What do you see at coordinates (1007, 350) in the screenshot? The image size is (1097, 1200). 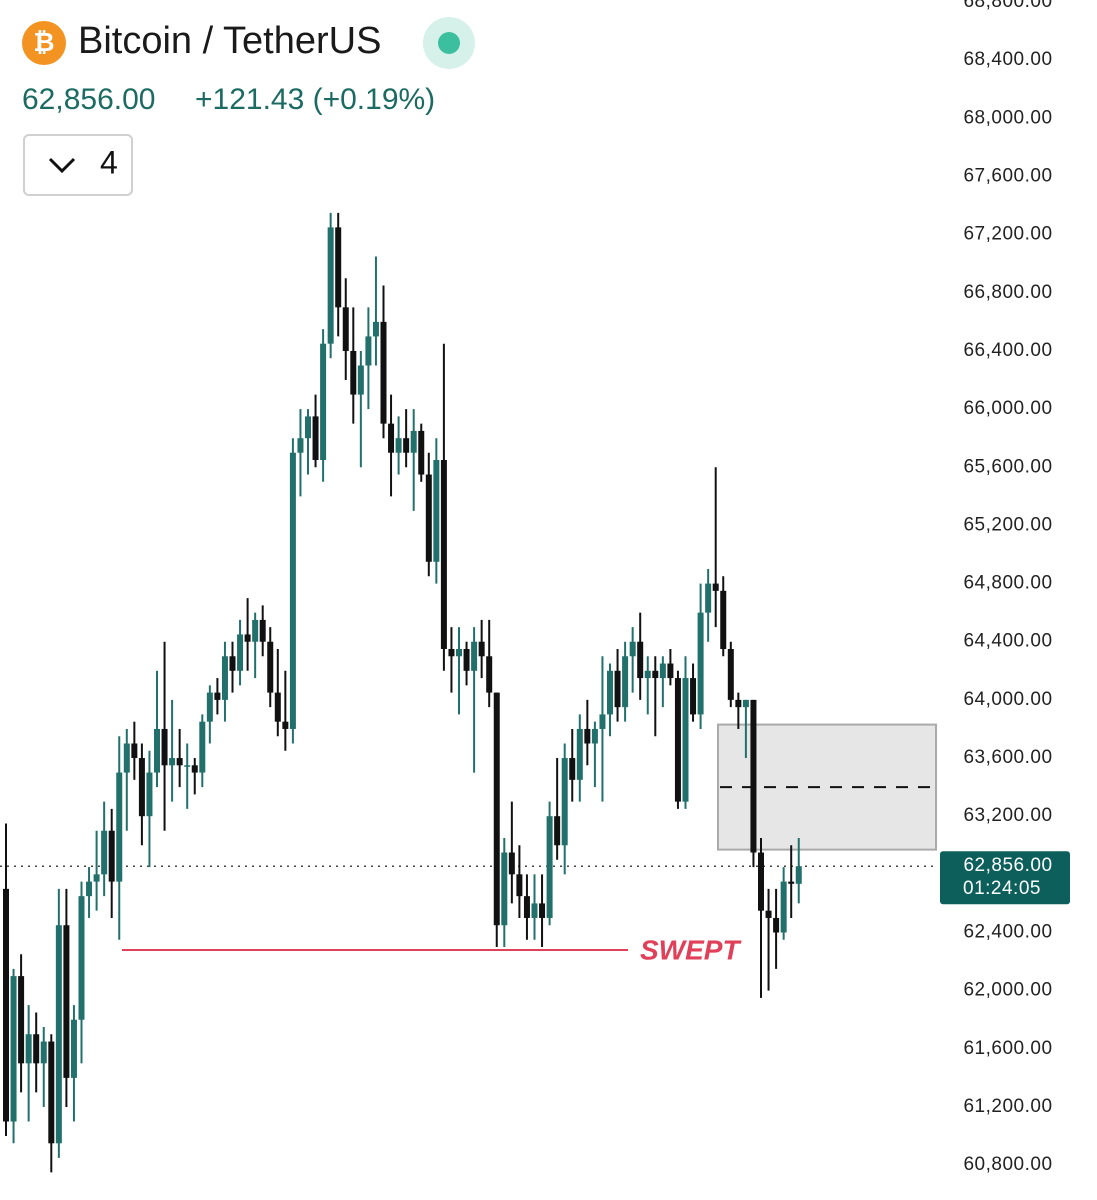 I see `y-tick-label: 66,400.00` at bounding box center [1007, 350].